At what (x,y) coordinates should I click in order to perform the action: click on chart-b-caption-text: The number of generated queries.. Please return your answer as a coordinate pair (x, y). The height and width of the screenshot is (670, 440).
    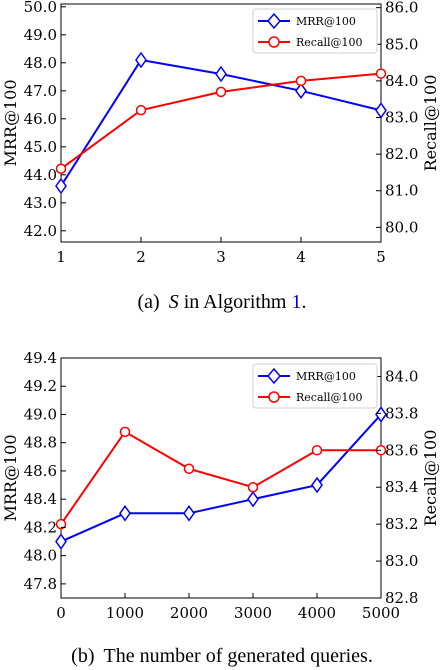
    Looking at the image, I should click on (238, 656).